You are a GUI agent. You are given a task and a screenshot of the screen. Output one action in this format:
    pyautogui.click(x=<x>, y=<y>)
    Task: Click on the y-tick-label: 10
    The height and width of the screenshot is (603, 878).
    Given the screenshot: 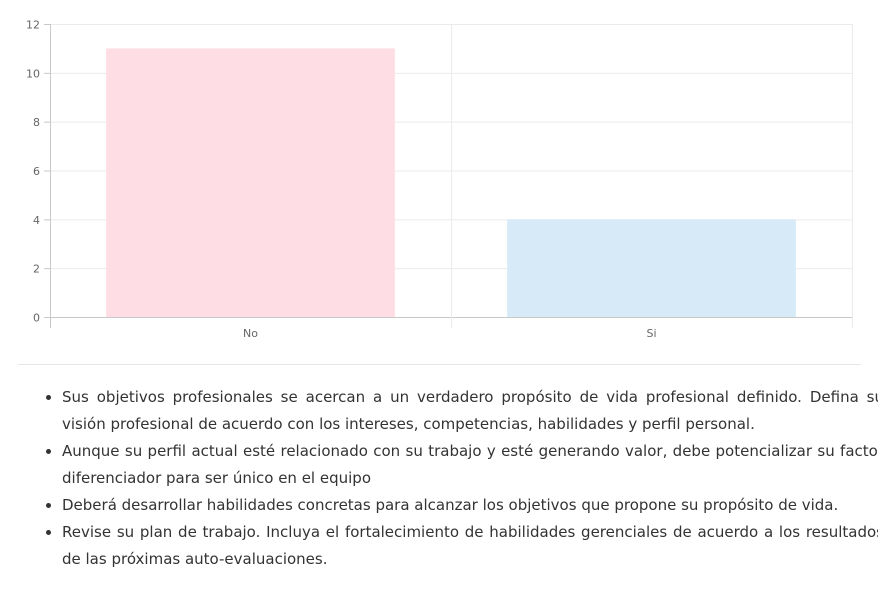 What is the action you would take?
    pyautogui.click(x=33, y=73)
    